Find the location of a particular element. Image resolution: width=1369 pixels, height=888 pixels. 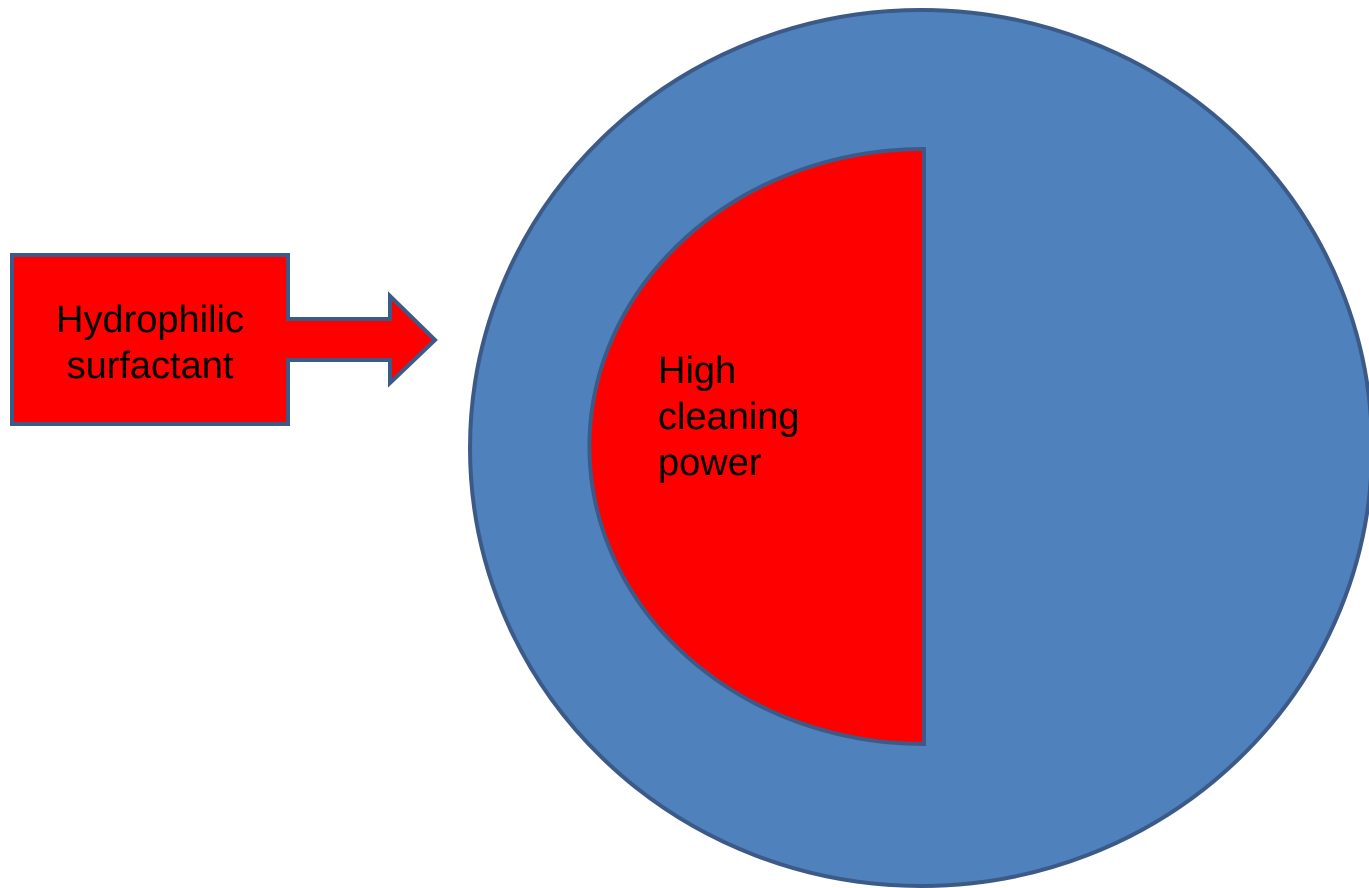

core-text-line-1: High is located at coordinates (697, 371).